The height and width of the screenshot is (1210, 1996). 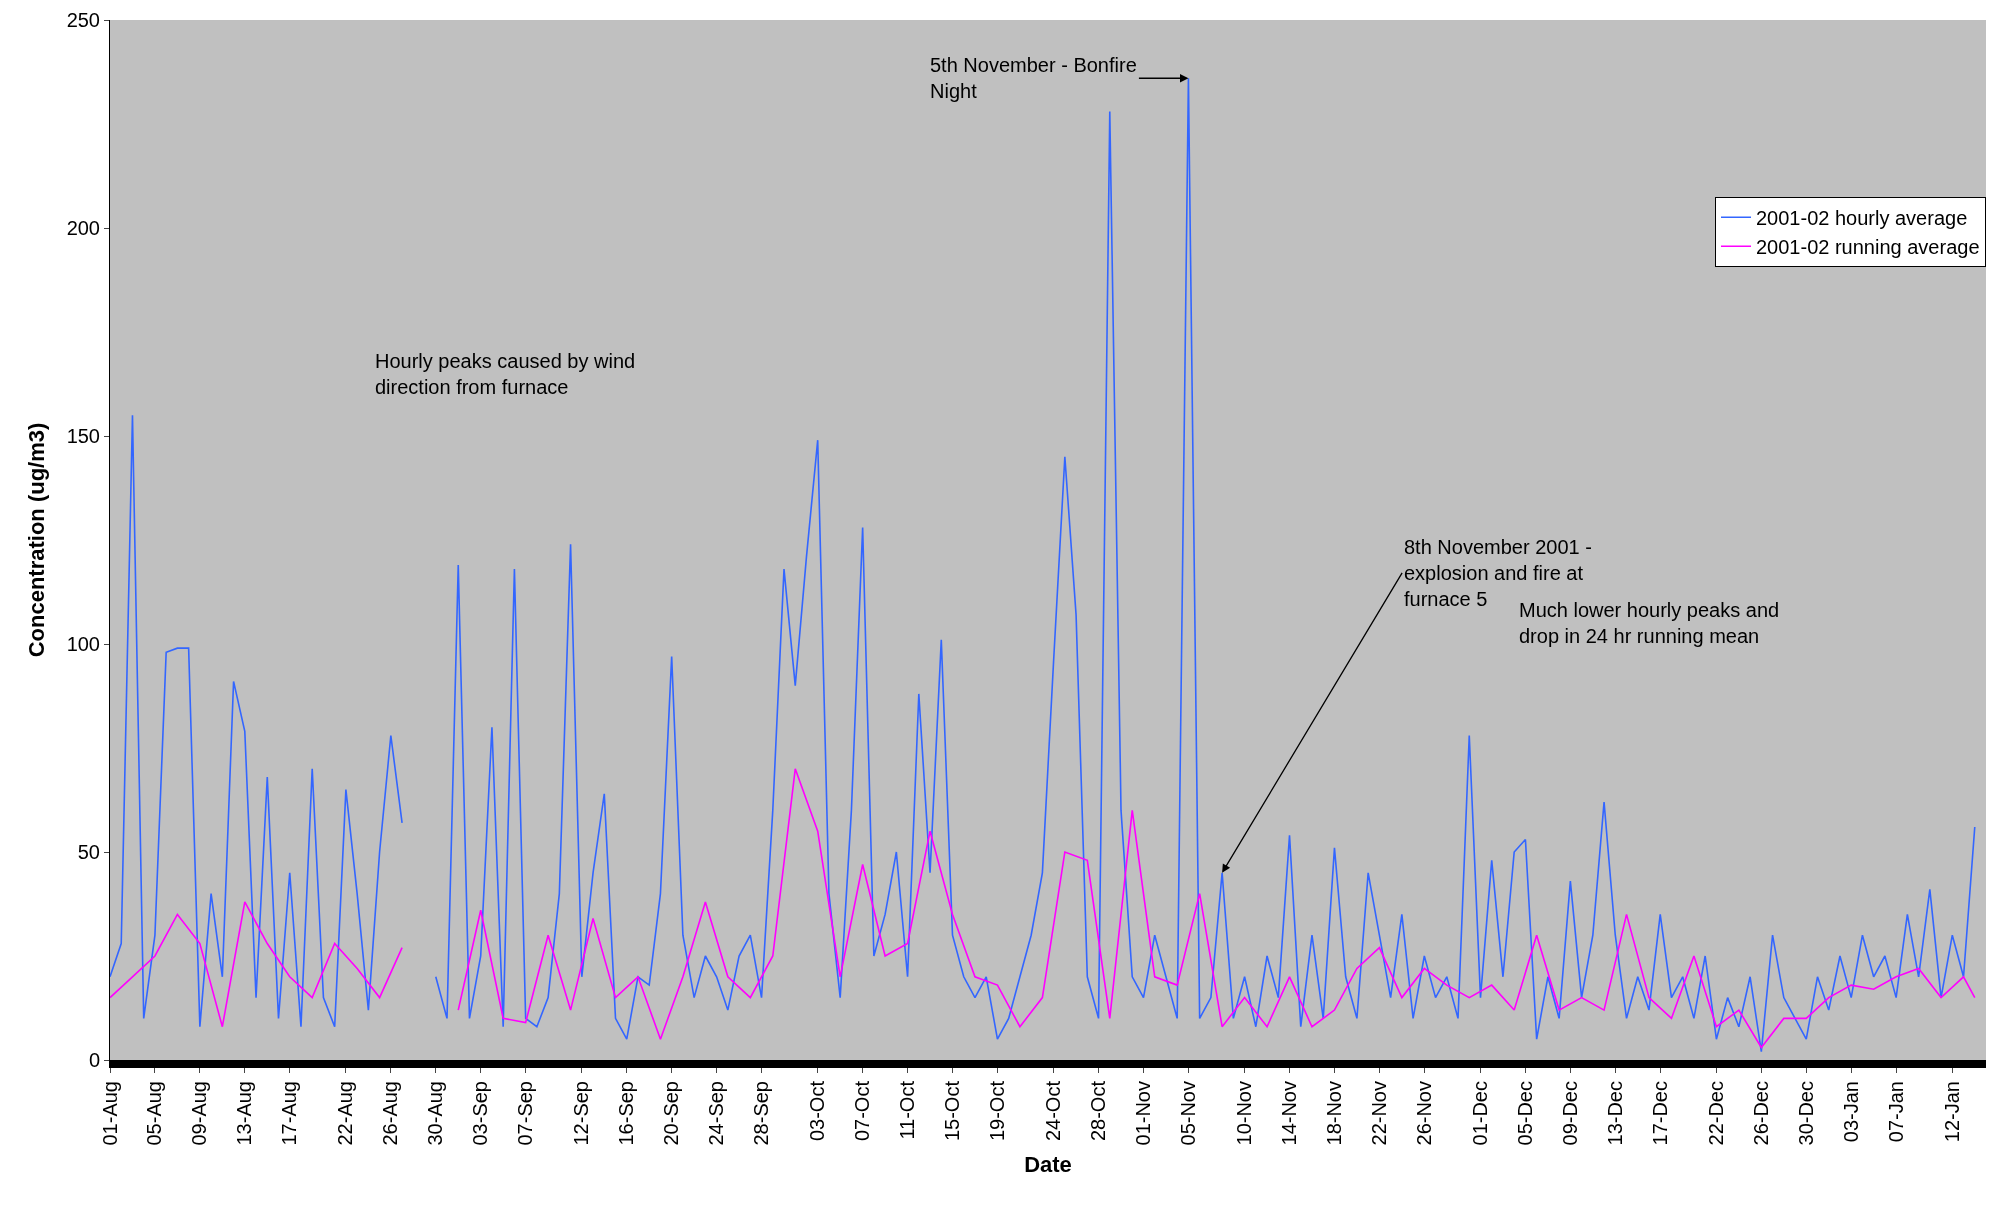 What do you see at coordinates (345, 1113) in the screenshot?
I see `x-tick-label: 22-Aug` at bounding box center [345, 1113].